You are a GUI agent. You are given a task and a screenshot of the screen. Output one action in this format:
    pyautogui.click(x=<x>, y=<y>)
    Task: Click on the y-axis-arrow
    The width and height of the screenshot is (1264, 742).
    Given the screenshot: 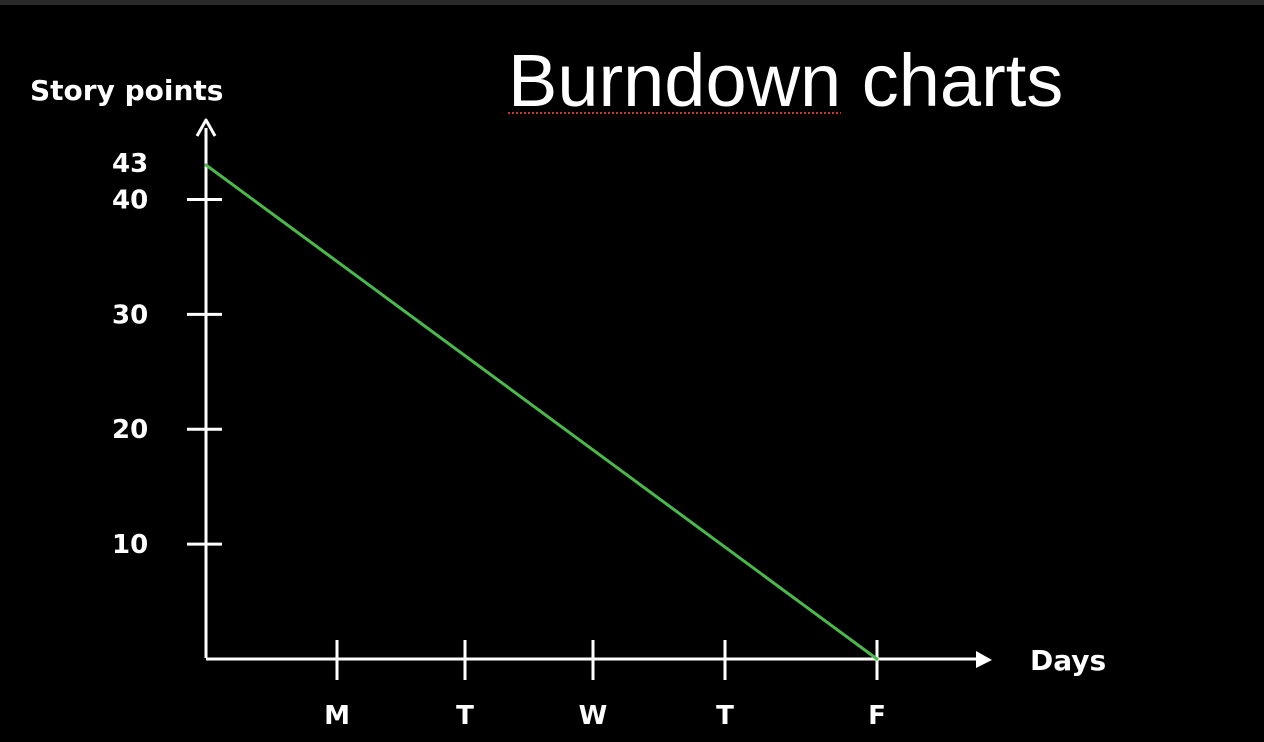 What is the action you would take?
    pyautogui.click(x=206, y=127)
    